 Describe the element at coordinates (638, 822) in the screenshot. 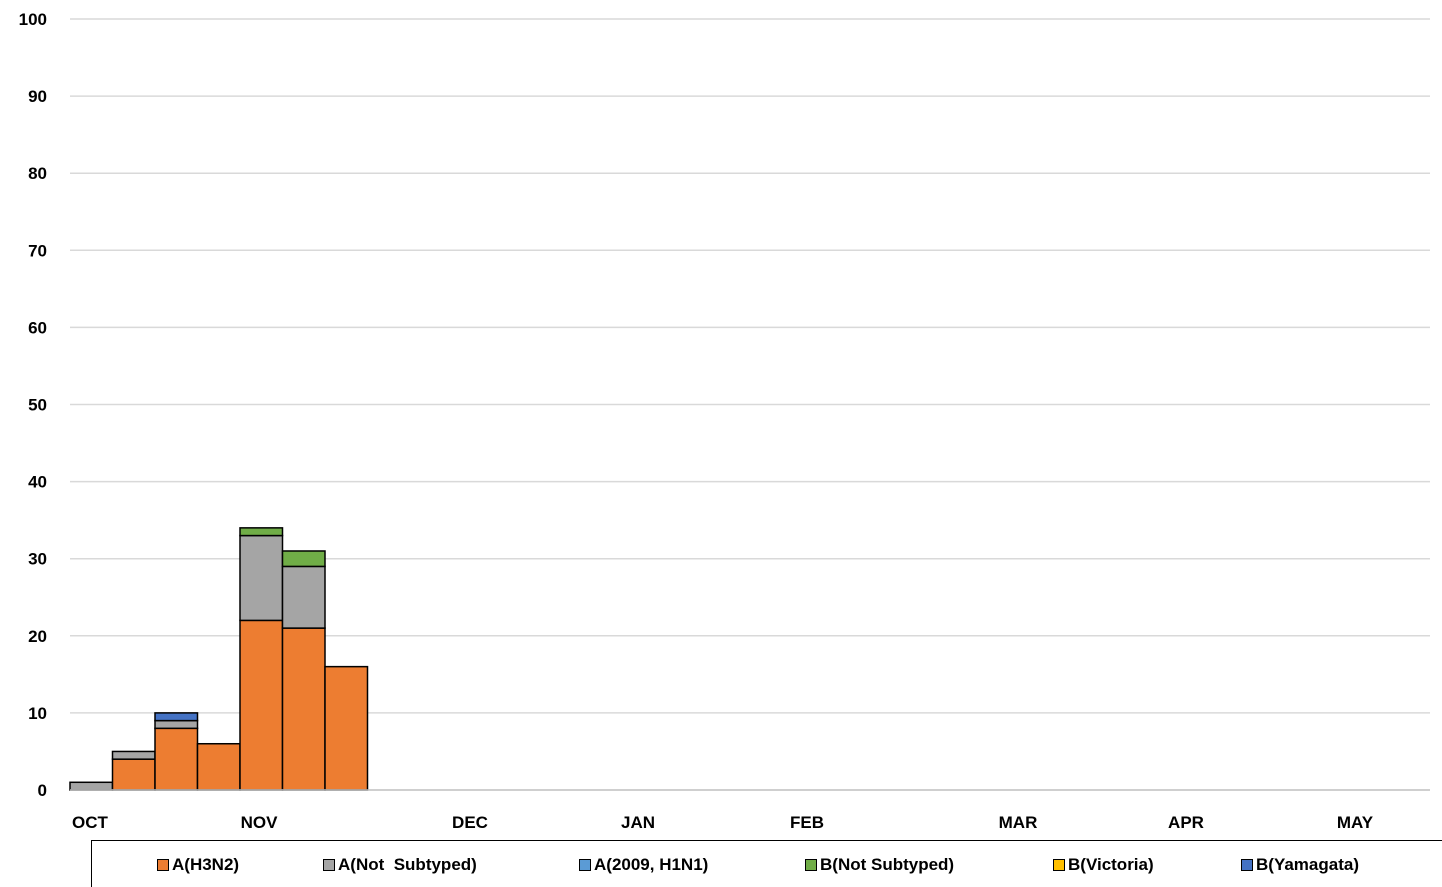

I see `x-tick-label: JAN` at that location.